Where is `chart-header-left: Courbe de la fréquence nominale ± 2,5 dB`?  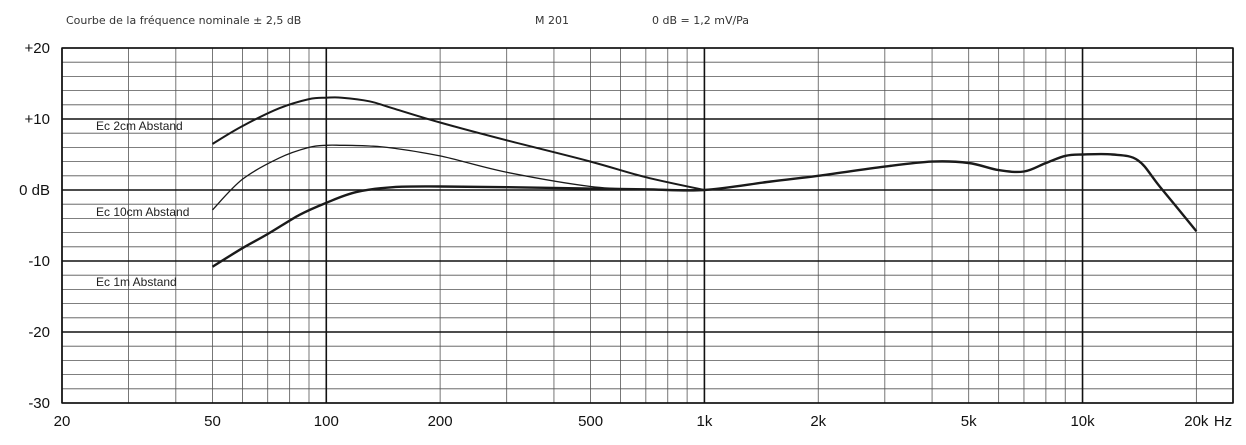
chart-header-left: Courbe de la fréquence nominale ± 2,5 dB is located at coordinates (183, 20).